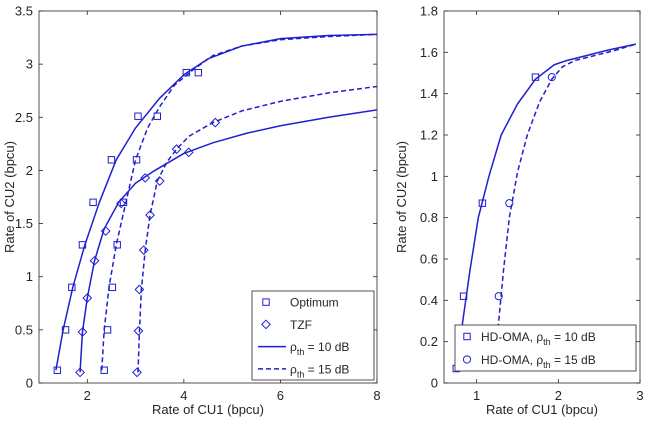 The width and height of the screenshot is (651, 426). What do you see at coordinates (429, 52) in the screenshot?
I see `y-tick-label: 1.6` at bounding box center [429, 52].